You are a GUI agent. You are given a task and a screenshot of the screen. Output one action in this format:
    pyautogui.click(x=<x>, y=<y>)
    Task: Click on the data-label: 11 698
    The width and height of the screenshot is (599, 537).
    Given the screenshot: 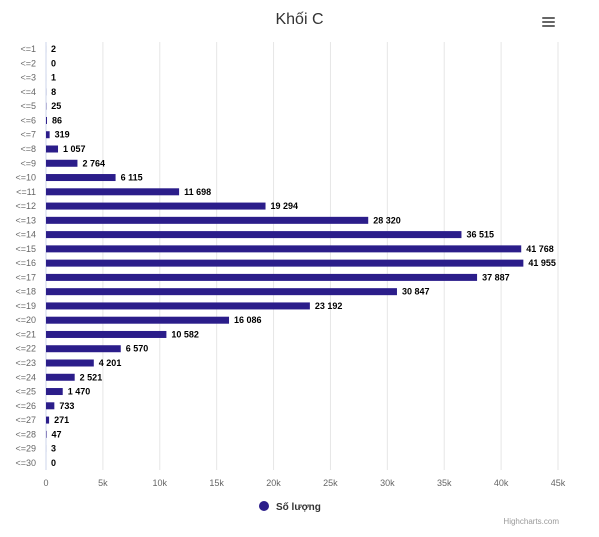 What is the action you would take?
    pyautogui.click(x=197, y=192)
    